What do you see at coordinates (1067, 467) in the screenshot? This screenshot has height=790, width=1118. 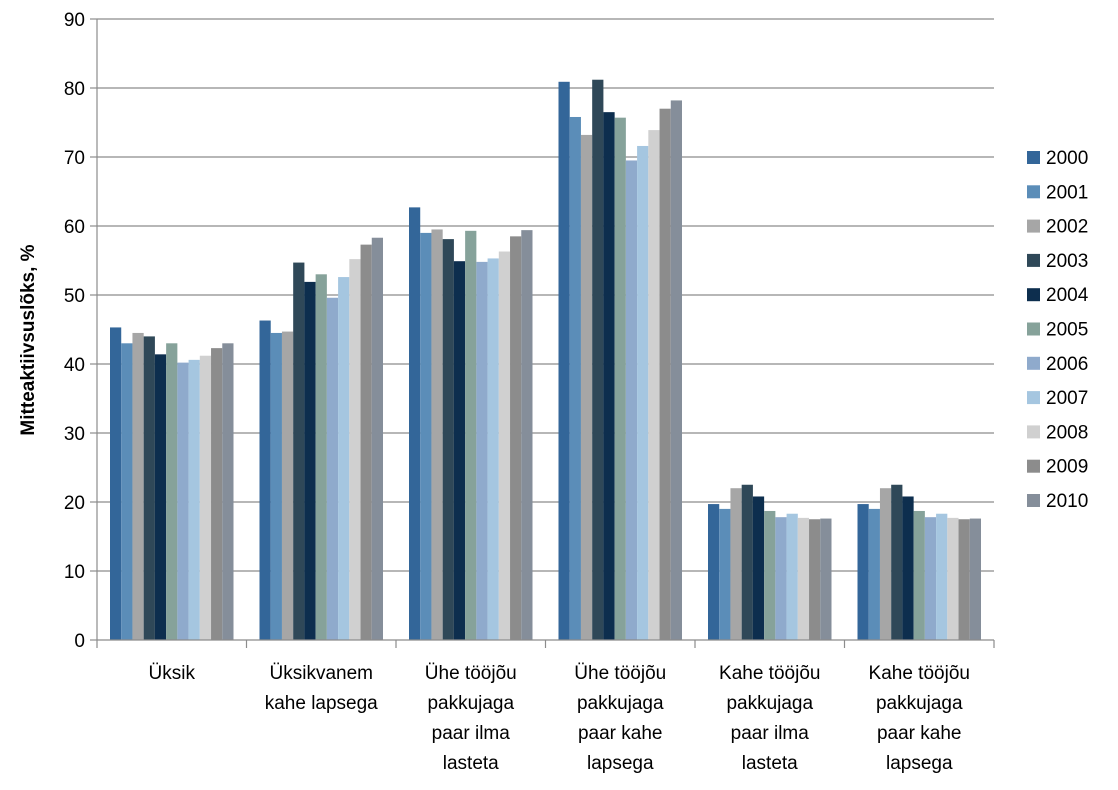 I see `legend-label: 2009` at bounding box center [1067, 467].